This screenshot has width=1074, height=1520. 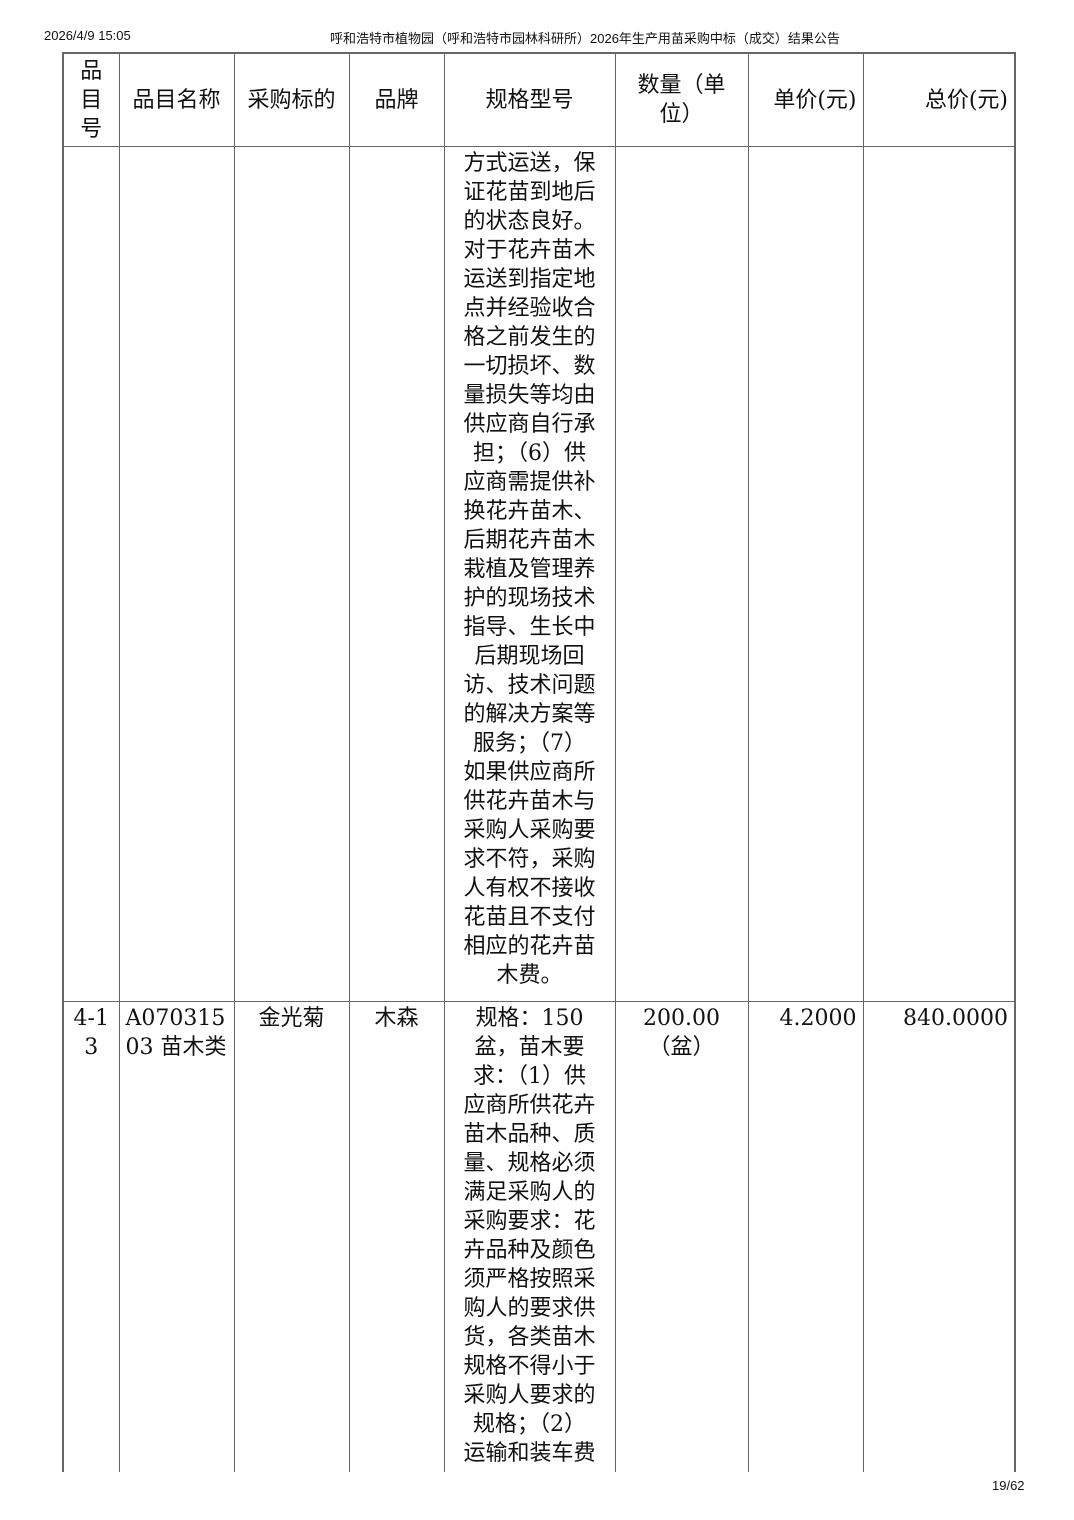 What do you see at coordinates (529, 424) in the screenshot?
I see `spec-line: 供应商自行承` at bounding box center [529, 424].